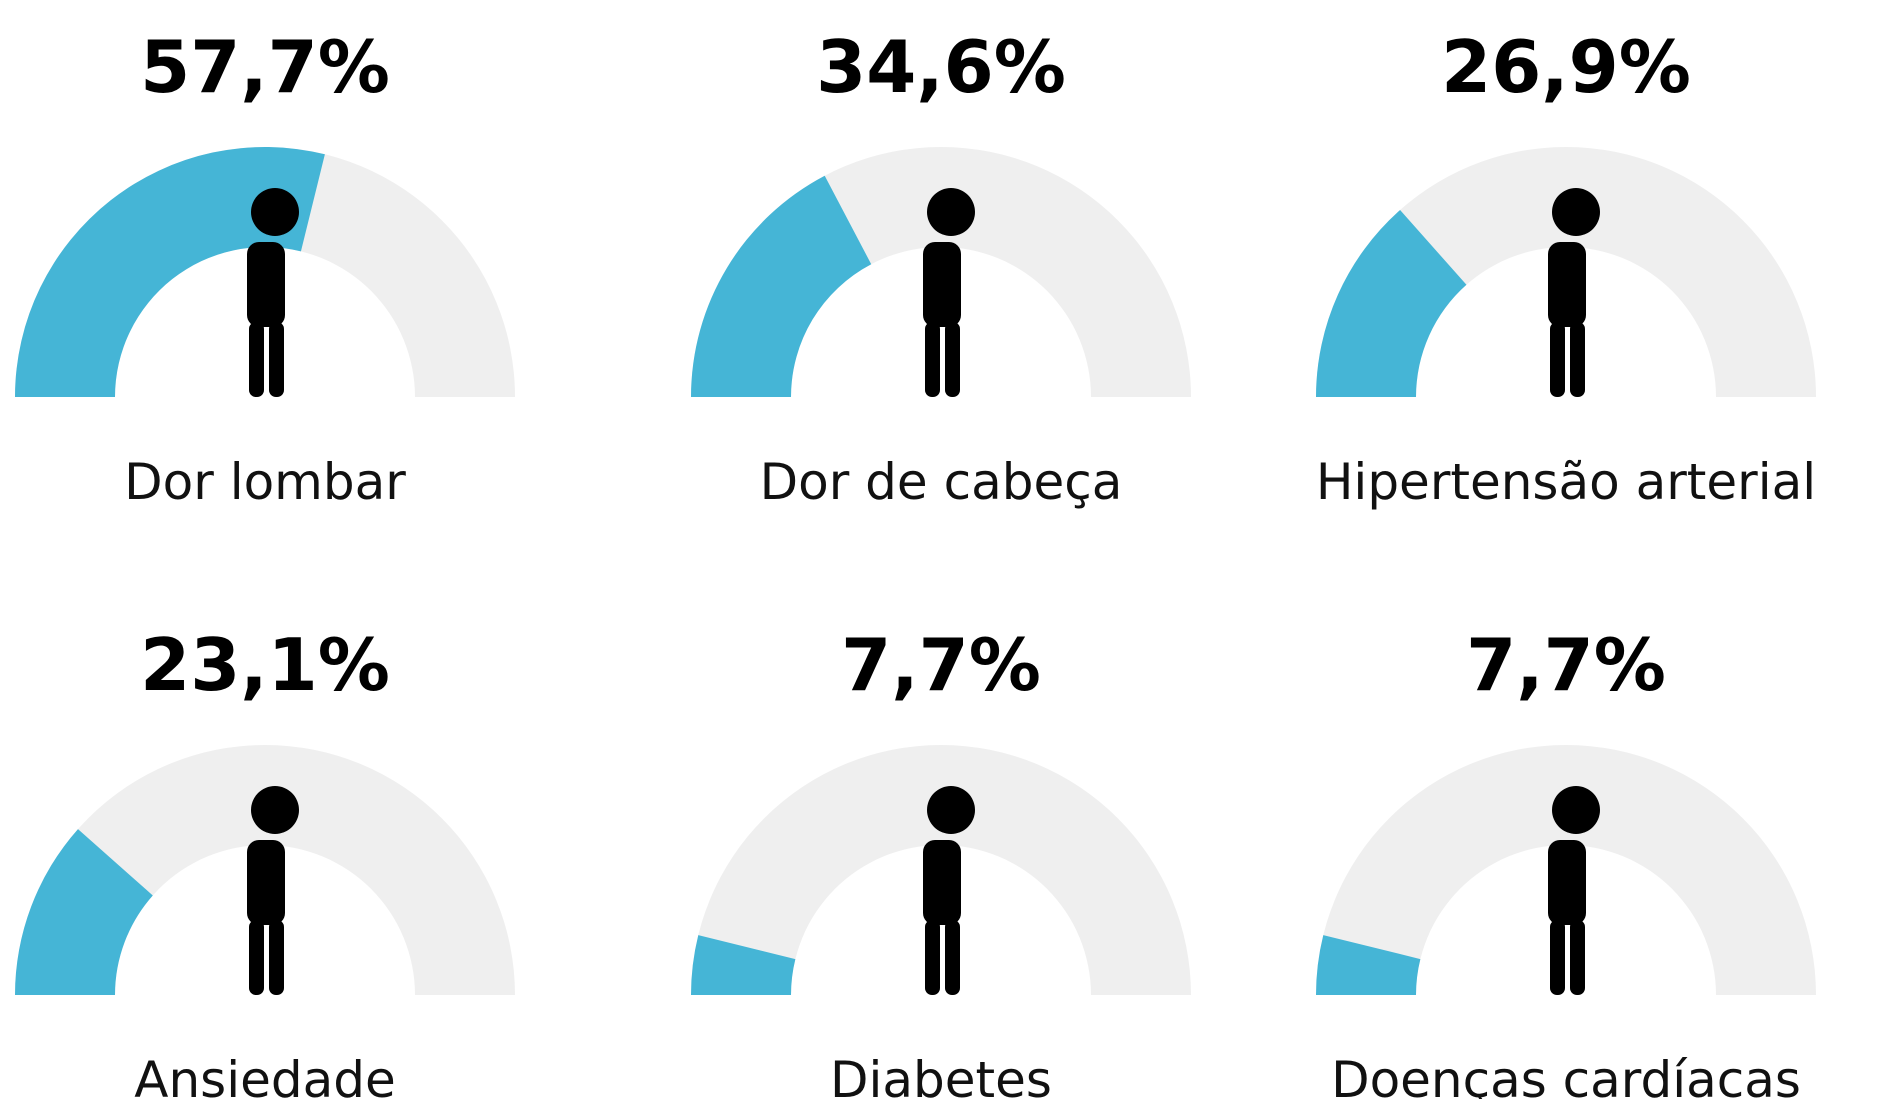  Describe the element at coordinates (1566, 1075) in the screenshot. I see `category-label: Doenças cardíacas` at that location.